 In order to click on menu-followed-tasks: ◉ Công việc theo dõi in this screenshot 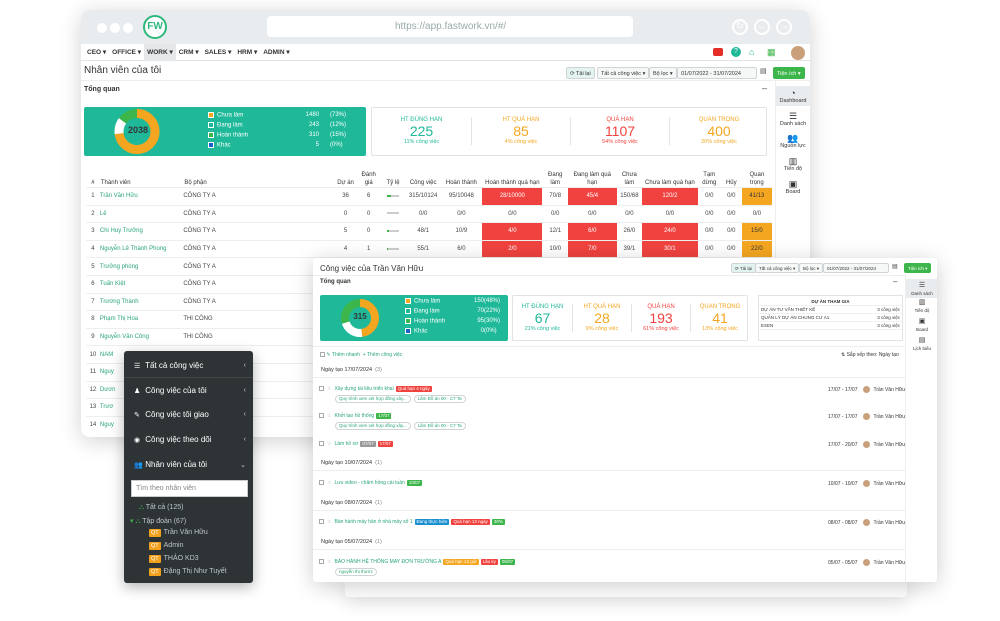, I will do `click(173, 439)`.